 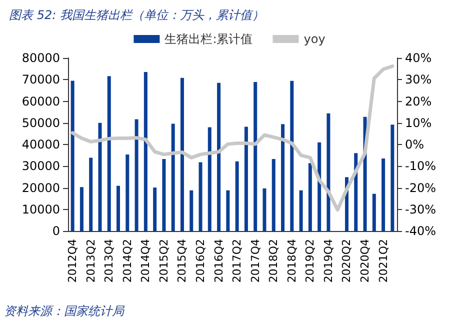 I want to click on x-tick-label: 2018Q4, so click(x=291, y=261).